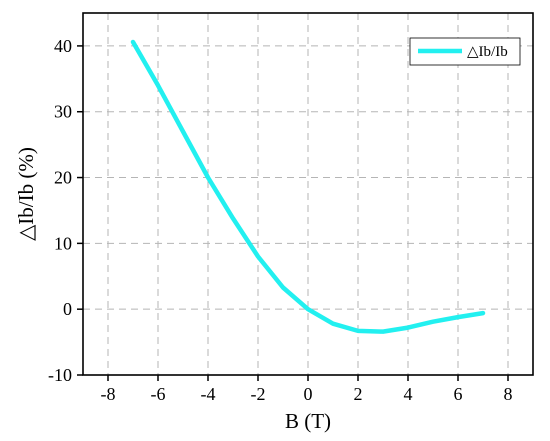  I want to click on x-tick-label: 0, so click(308, 394).